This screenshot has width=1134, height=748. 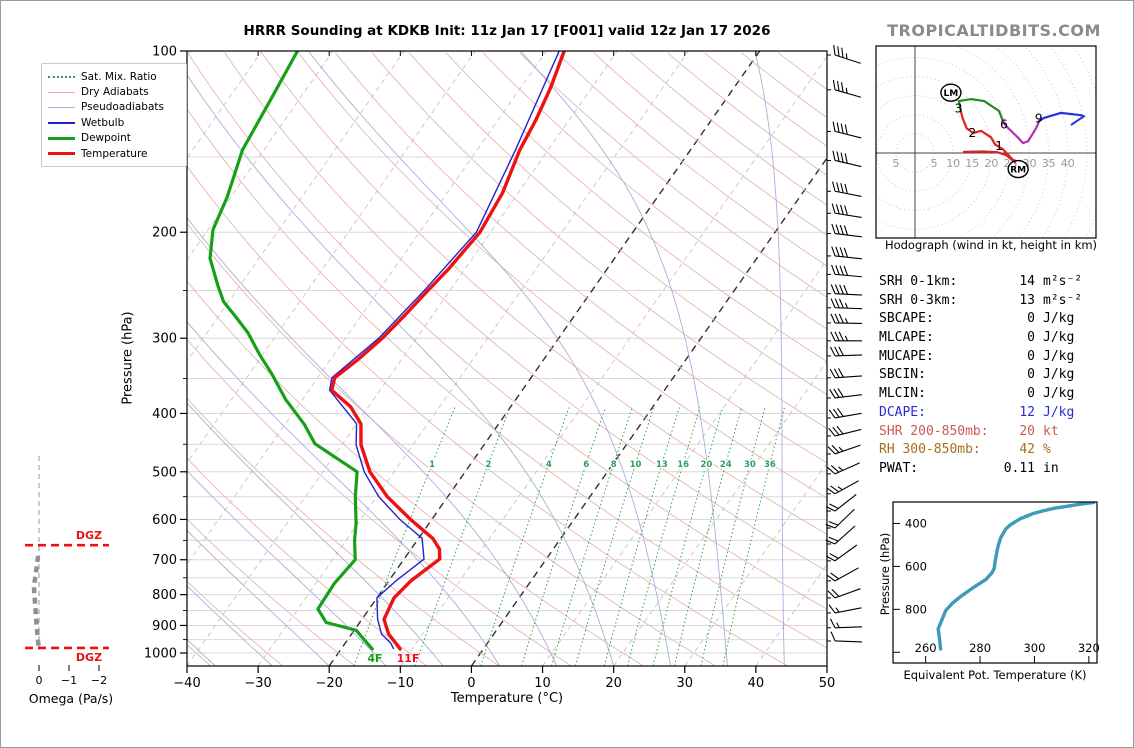 What do you see at coordinates (586, 465) in the screenshot?
I see `svg-text: 6` at bounding box center [586, 465].